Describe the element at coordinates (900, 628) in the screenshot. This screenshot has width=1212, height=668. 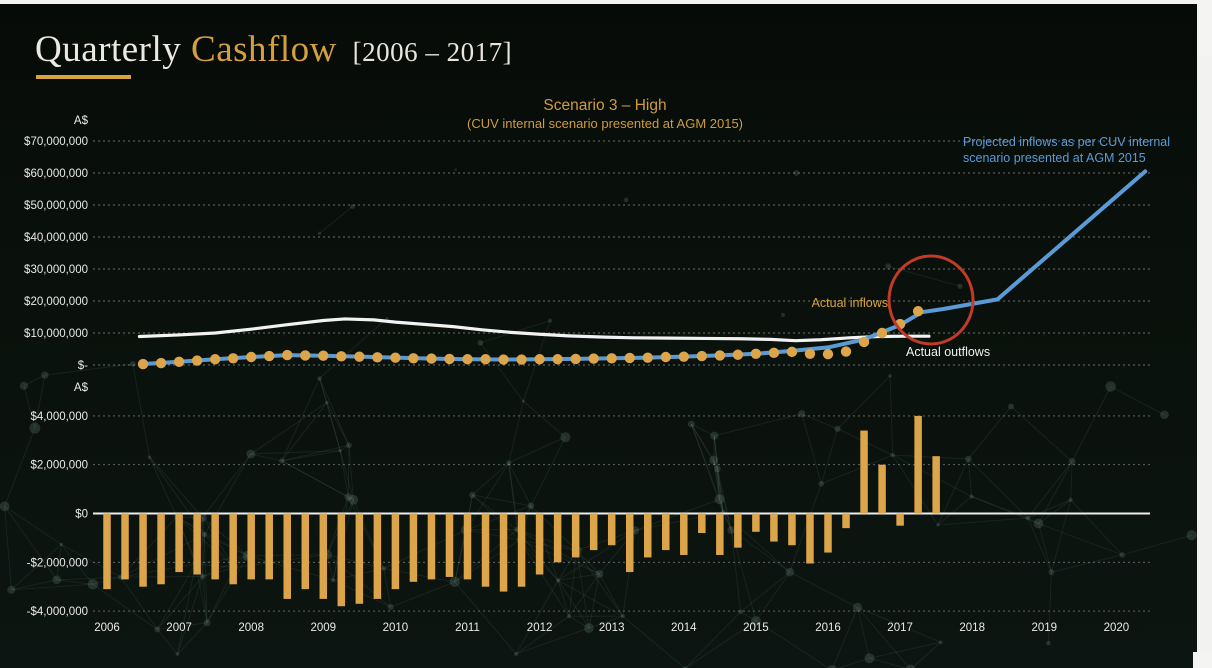
I see `x-tick-label: 2017` at that location.